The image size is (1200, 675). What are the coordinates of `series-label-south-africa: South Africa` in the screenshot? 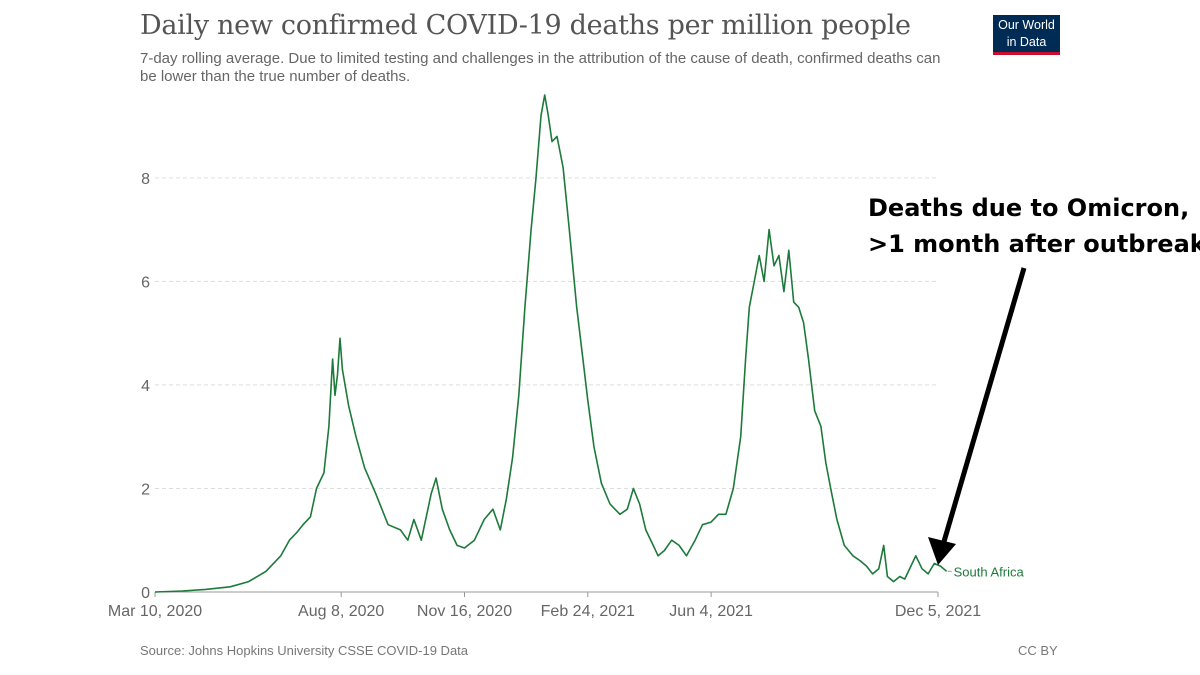 It's located at (989, 571).